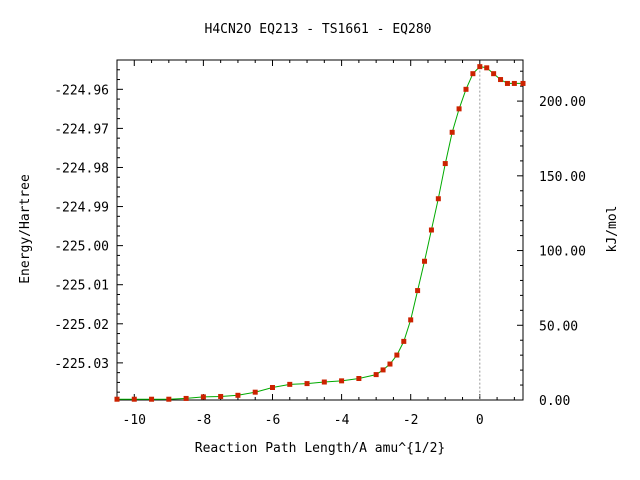 This screenshot has height=480, width=640. What do you see at coordinates (81, 208) in the screenshot?
I see `y-tick-label: -224.99` at bounding box center [81, 208].